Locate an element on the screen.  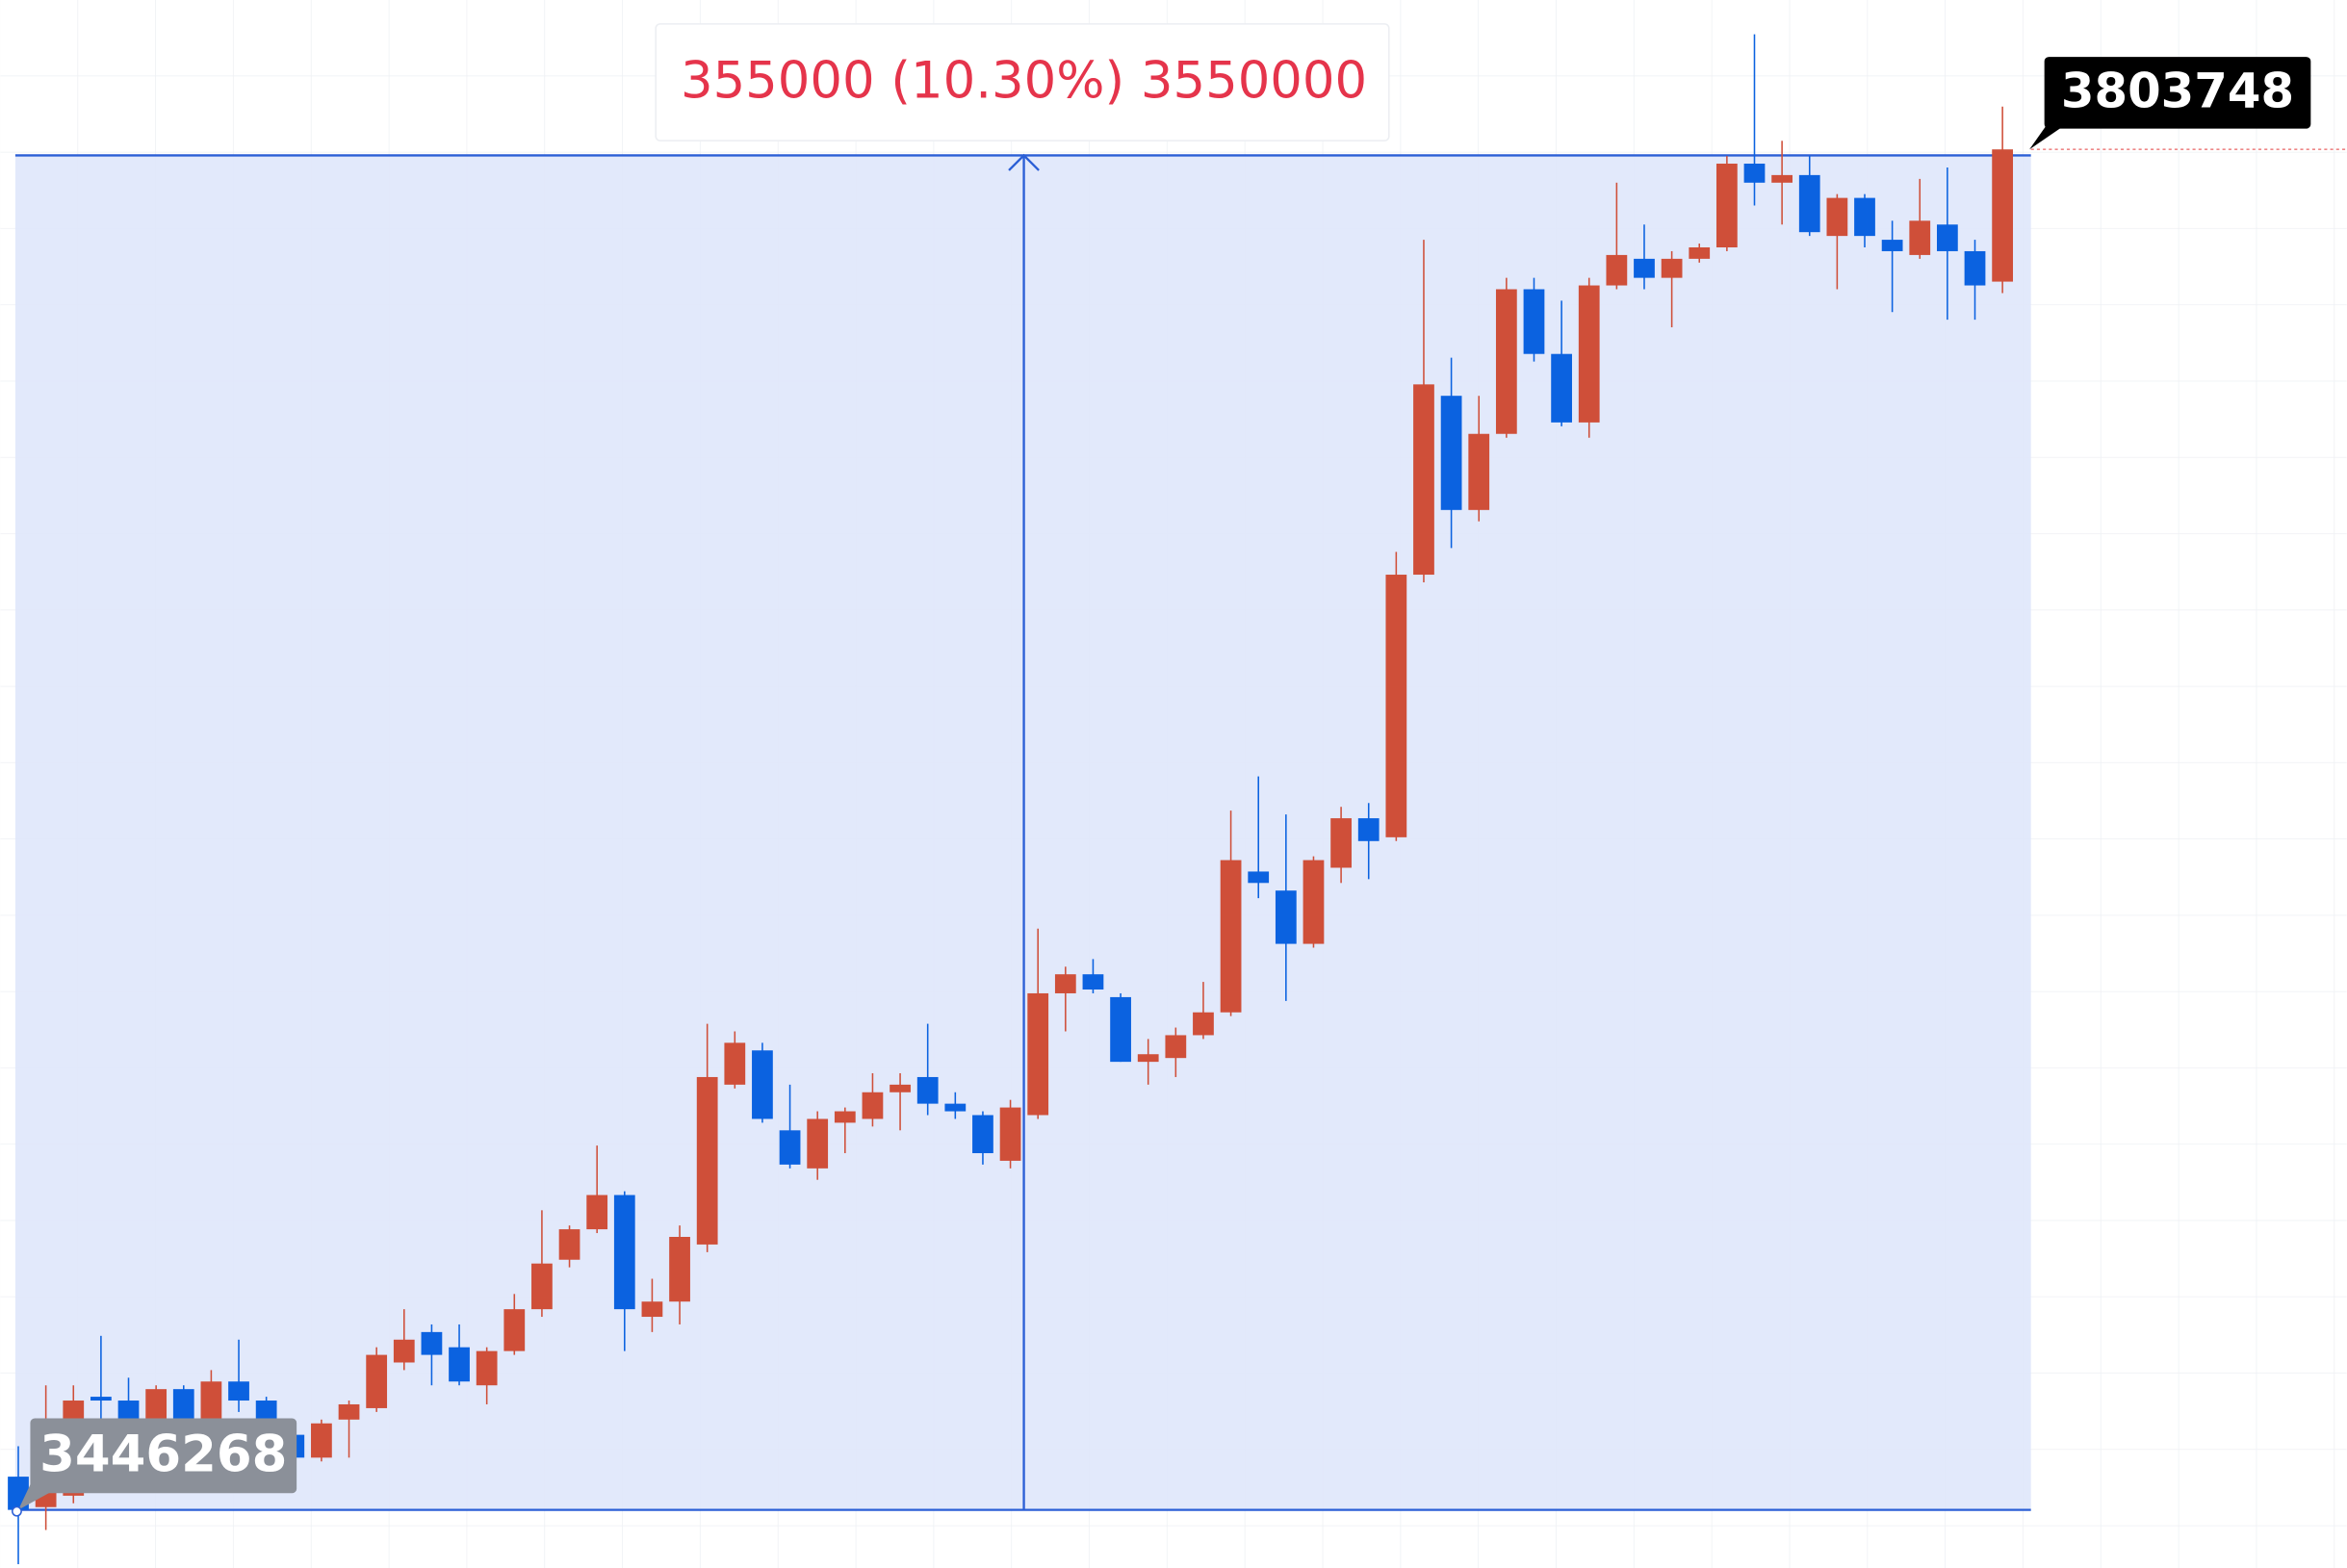
measure-label-box is located at coordinates (1022, 82).